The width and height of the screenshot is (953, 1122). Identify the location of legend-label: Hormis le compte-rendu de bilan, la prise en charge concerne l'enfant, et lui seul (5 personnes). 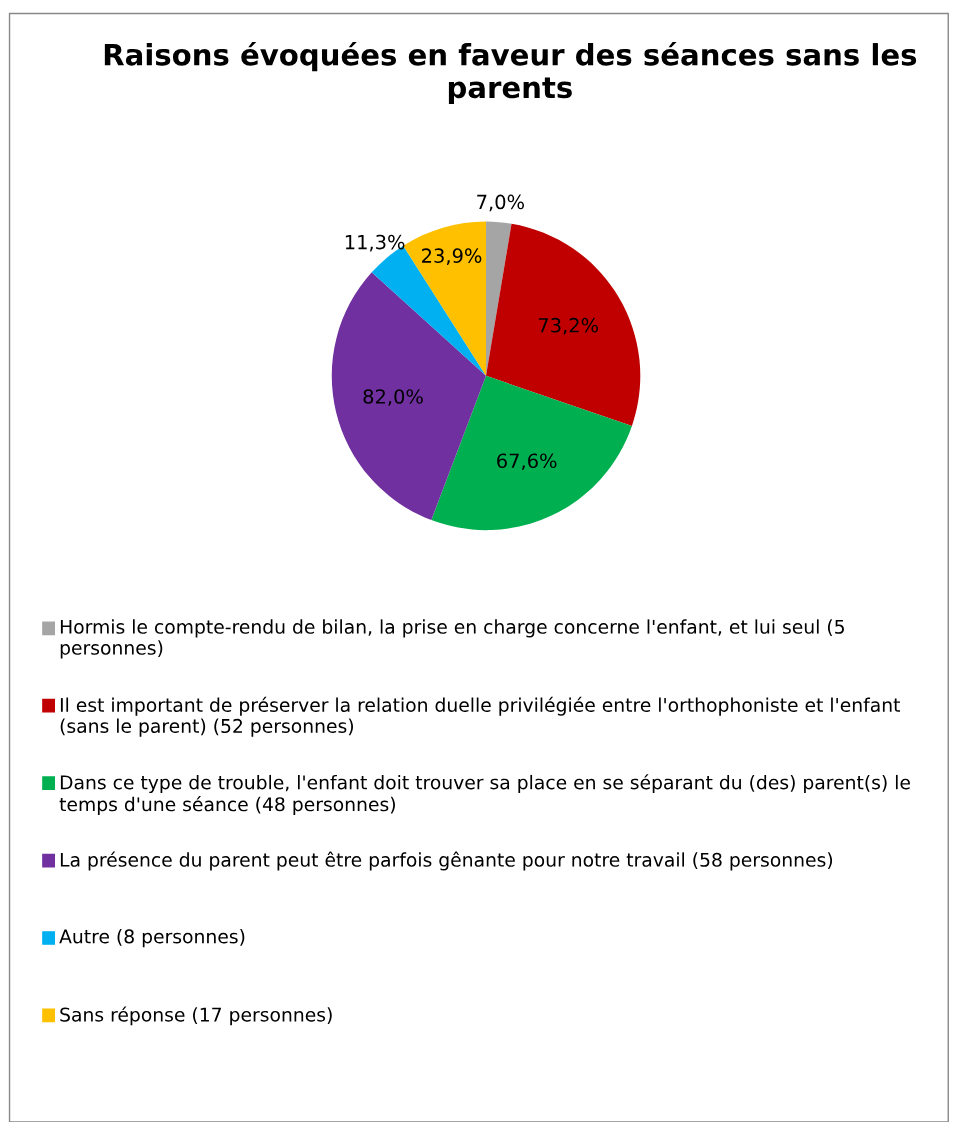
(452, 639).